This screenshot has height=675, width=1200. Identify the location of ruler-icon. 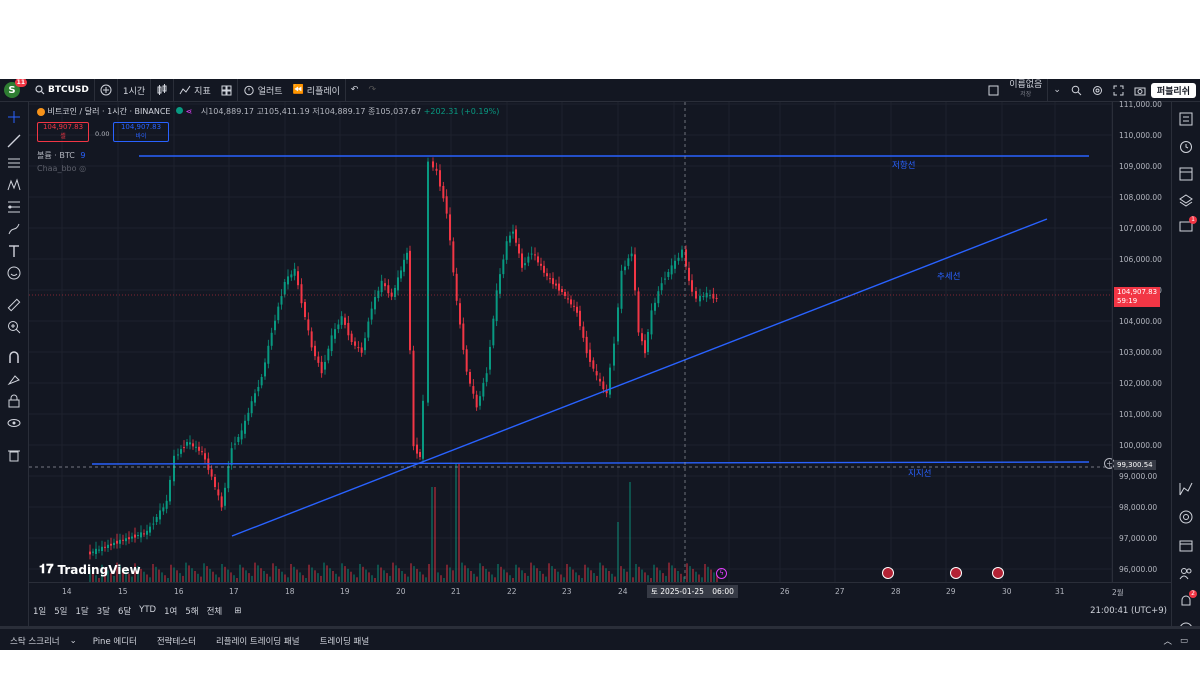
(14, 305).